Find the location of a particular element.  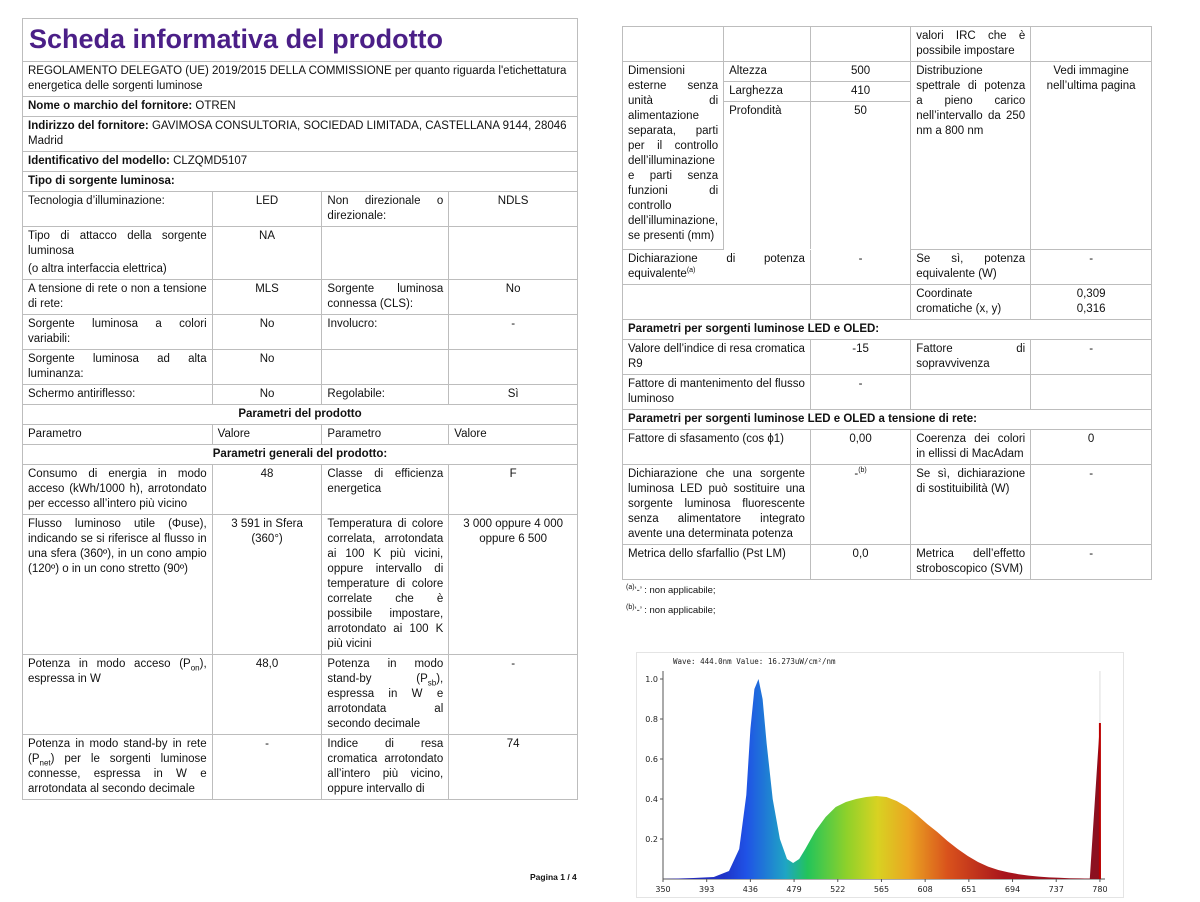

x-tick-label: 436 is located at coordinates (750, 889).